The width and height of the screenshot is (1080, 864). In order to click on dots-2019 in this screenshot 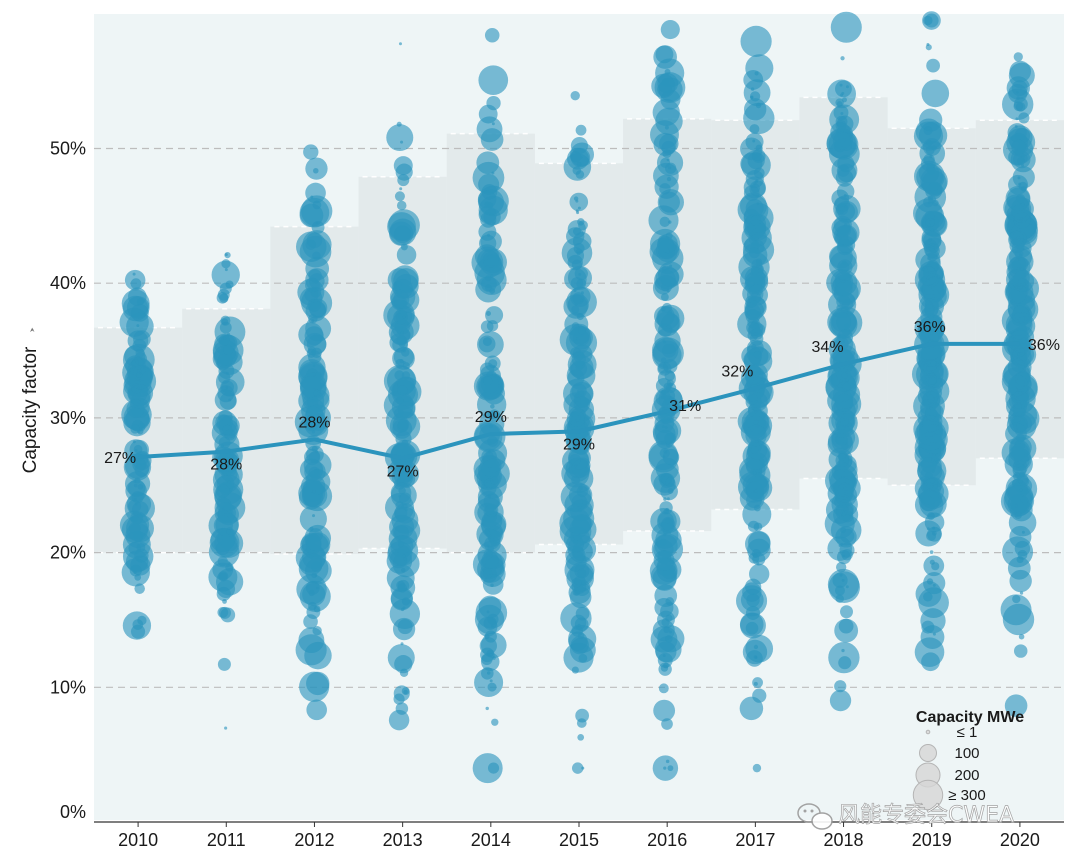, I will do `click(930, 341)`.